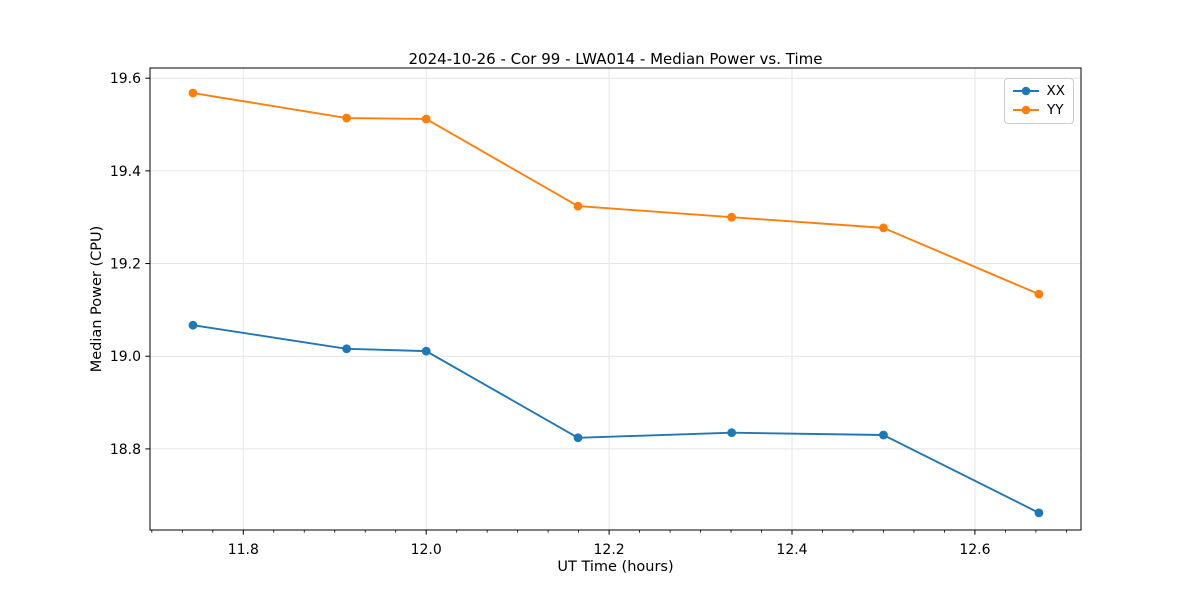 This screenshot has width=1200, height=600. Describe the element at coordinates (1039, 101) in the screenshot. I see `legend: XX YY` at that location.